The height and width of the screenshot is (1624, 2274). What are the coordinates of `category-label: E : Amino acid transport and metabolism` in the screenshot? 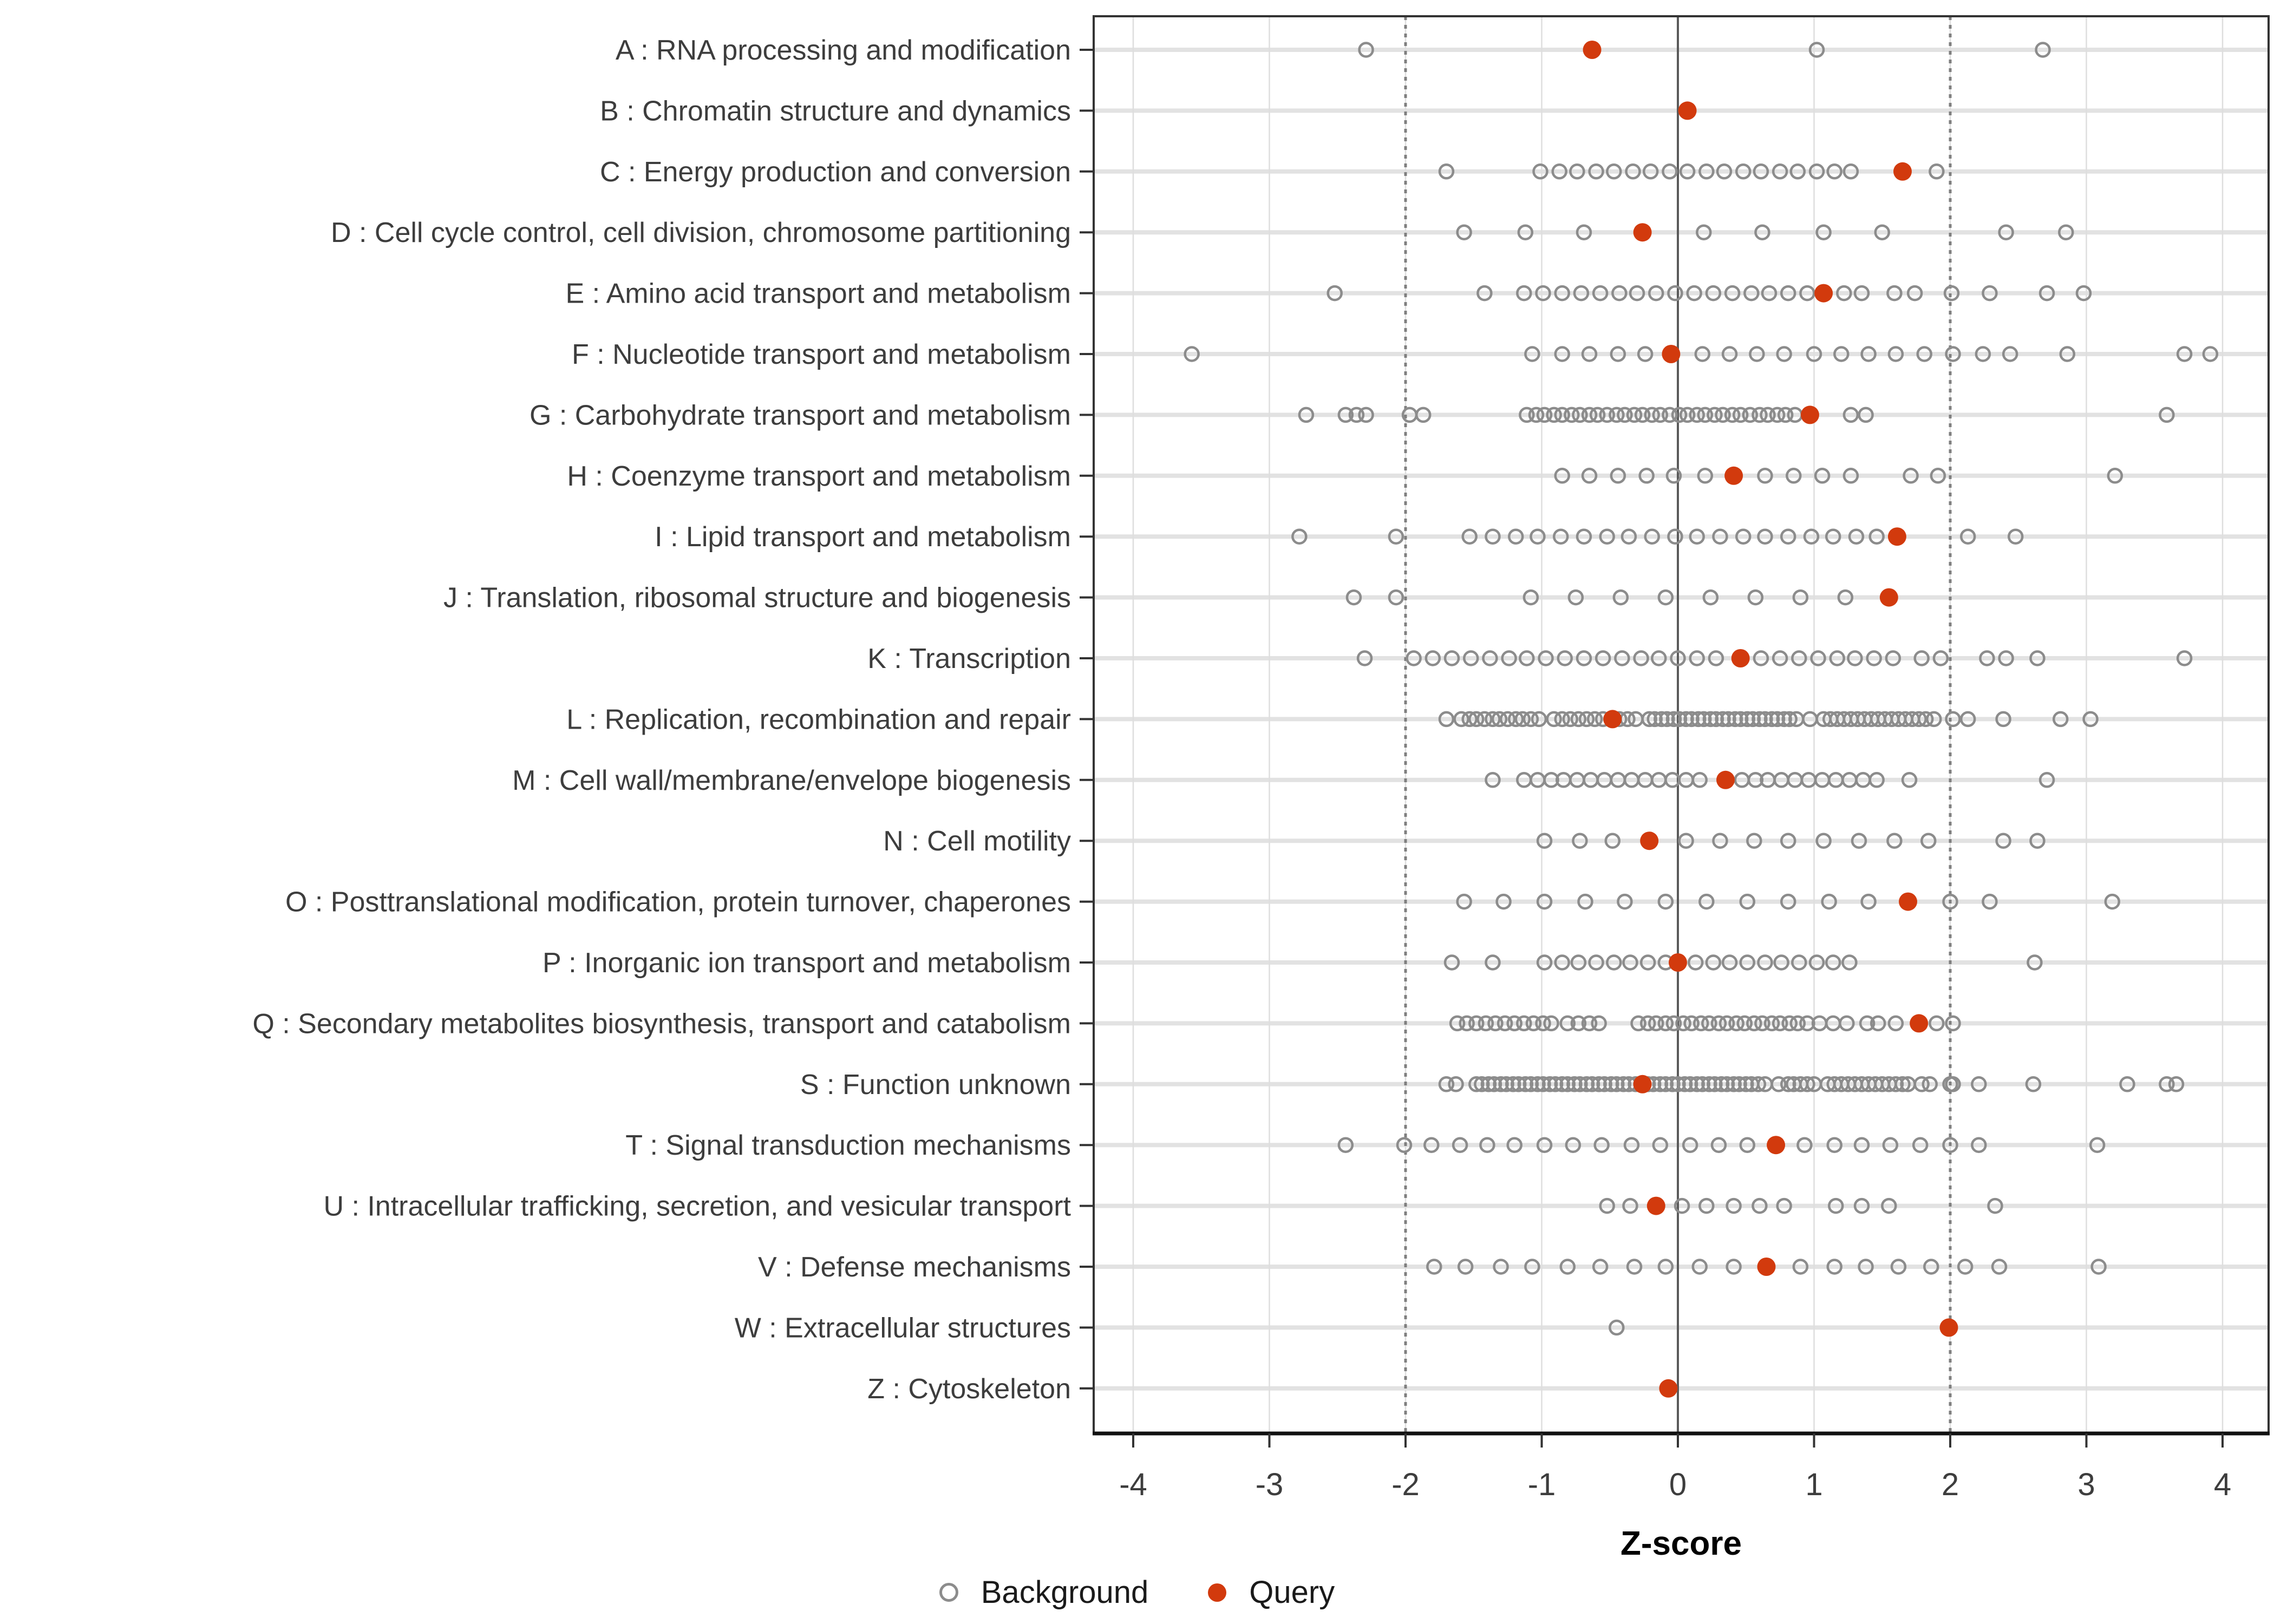 It's located at (818, 294).